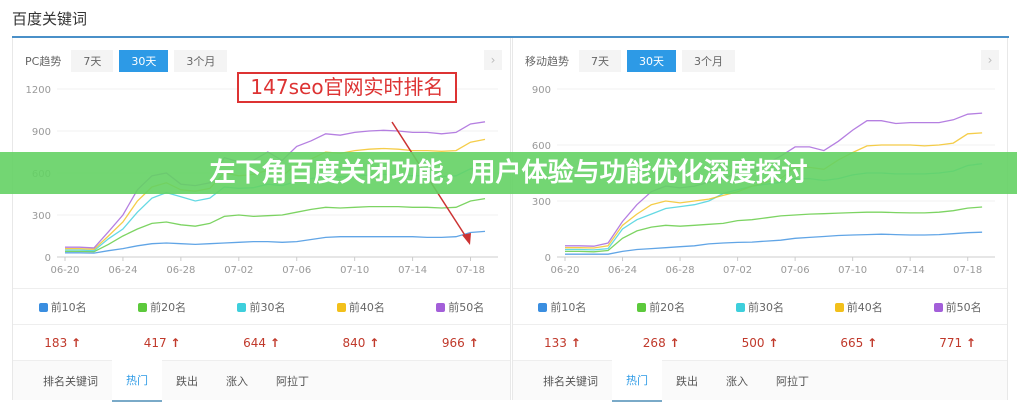  I want to click on y-tick-label: 600, so click(541, 146).